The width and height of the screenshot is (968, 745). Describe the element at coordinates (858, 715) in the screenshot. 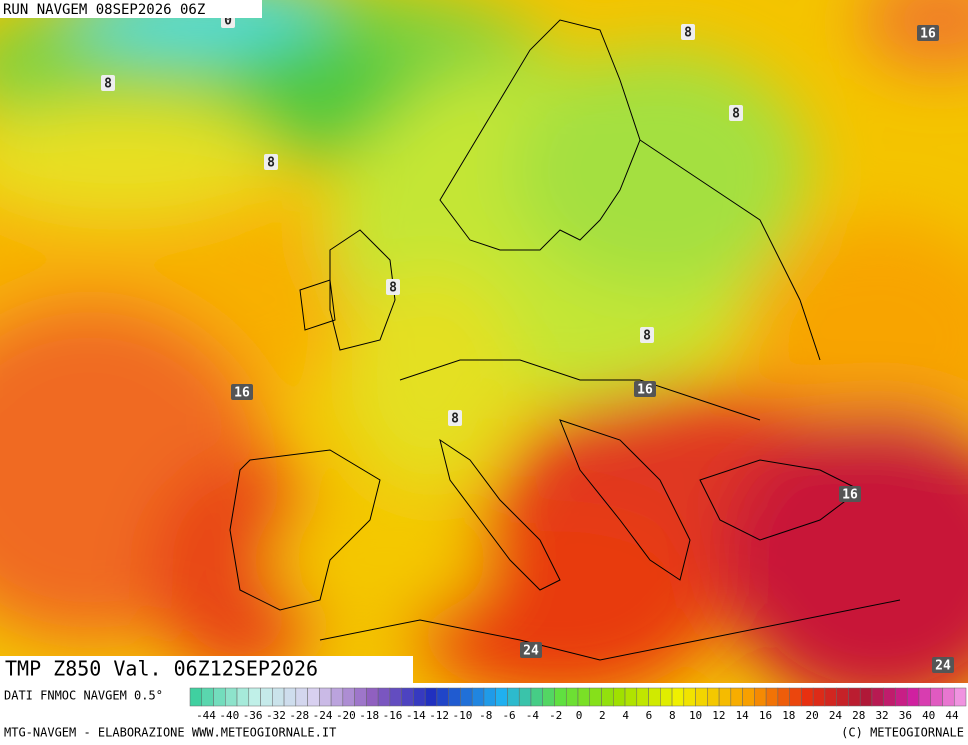

I see `legend-label: 28` at that location.